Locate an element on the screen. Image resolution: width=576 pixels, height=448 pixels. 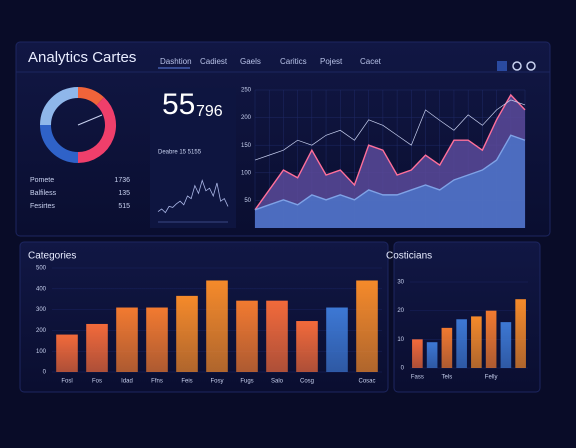
kpi-big: 55 is located at coordinates (178, 104).